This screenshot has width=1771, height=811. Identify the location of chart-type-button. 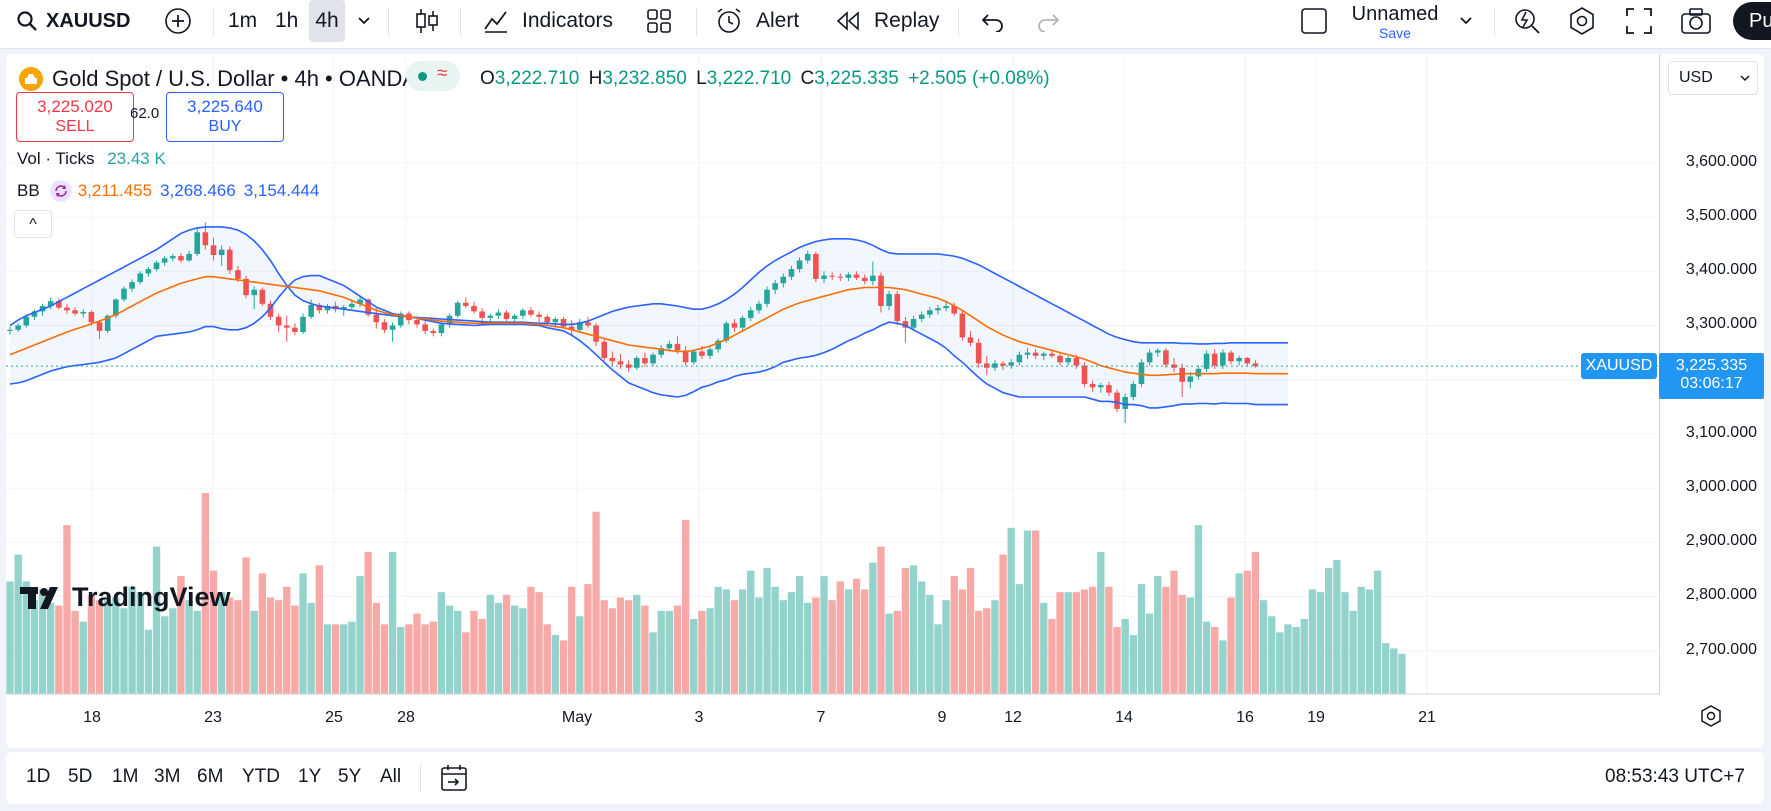
(427, 21).